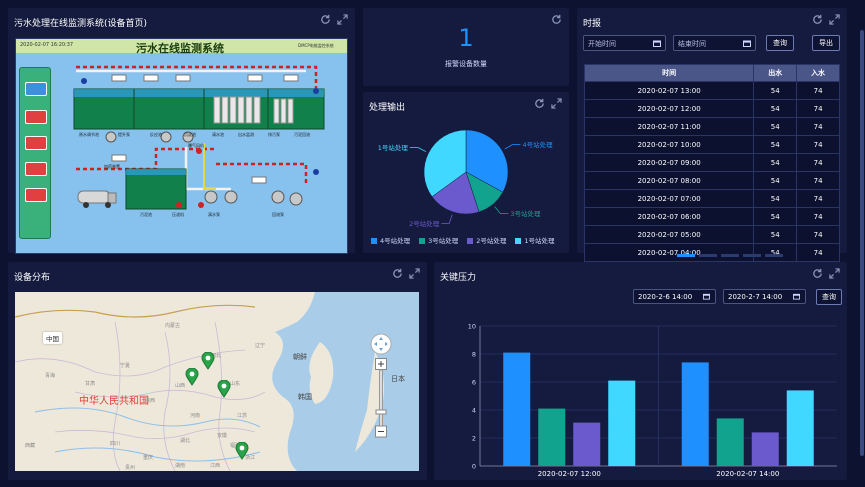  What do you see at coordinates (466, 47) in the screenshot?
I see `alarm-count-panel: 1 报警设备数量` at bounding box center [466, 47].